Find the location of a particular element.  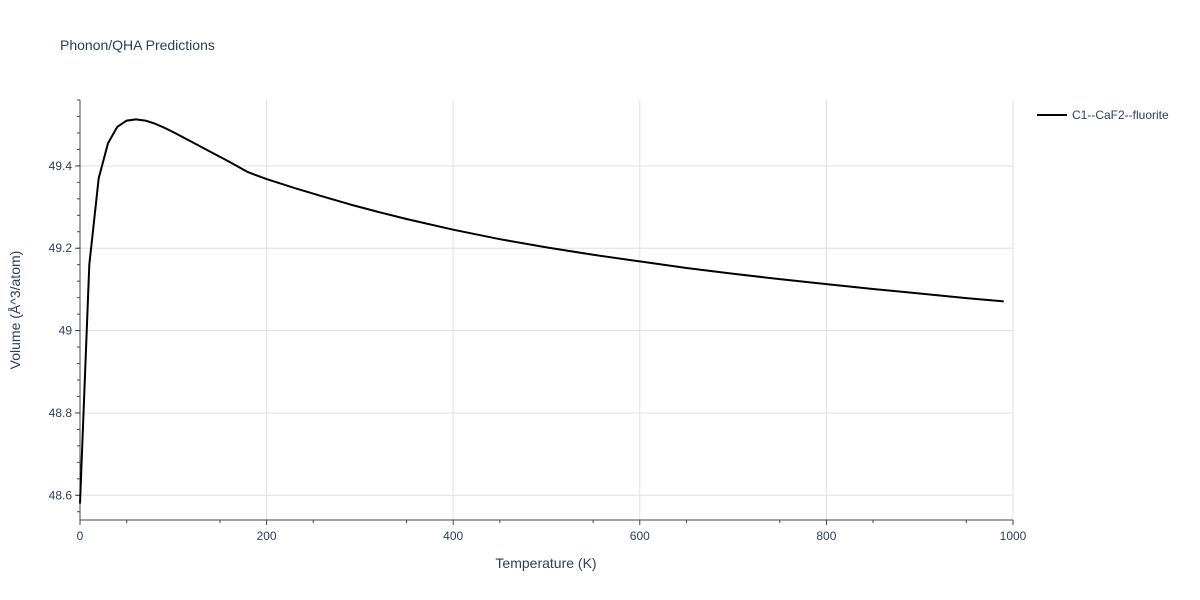

y-tick-label: 49 is located at coordinates (66, 331).